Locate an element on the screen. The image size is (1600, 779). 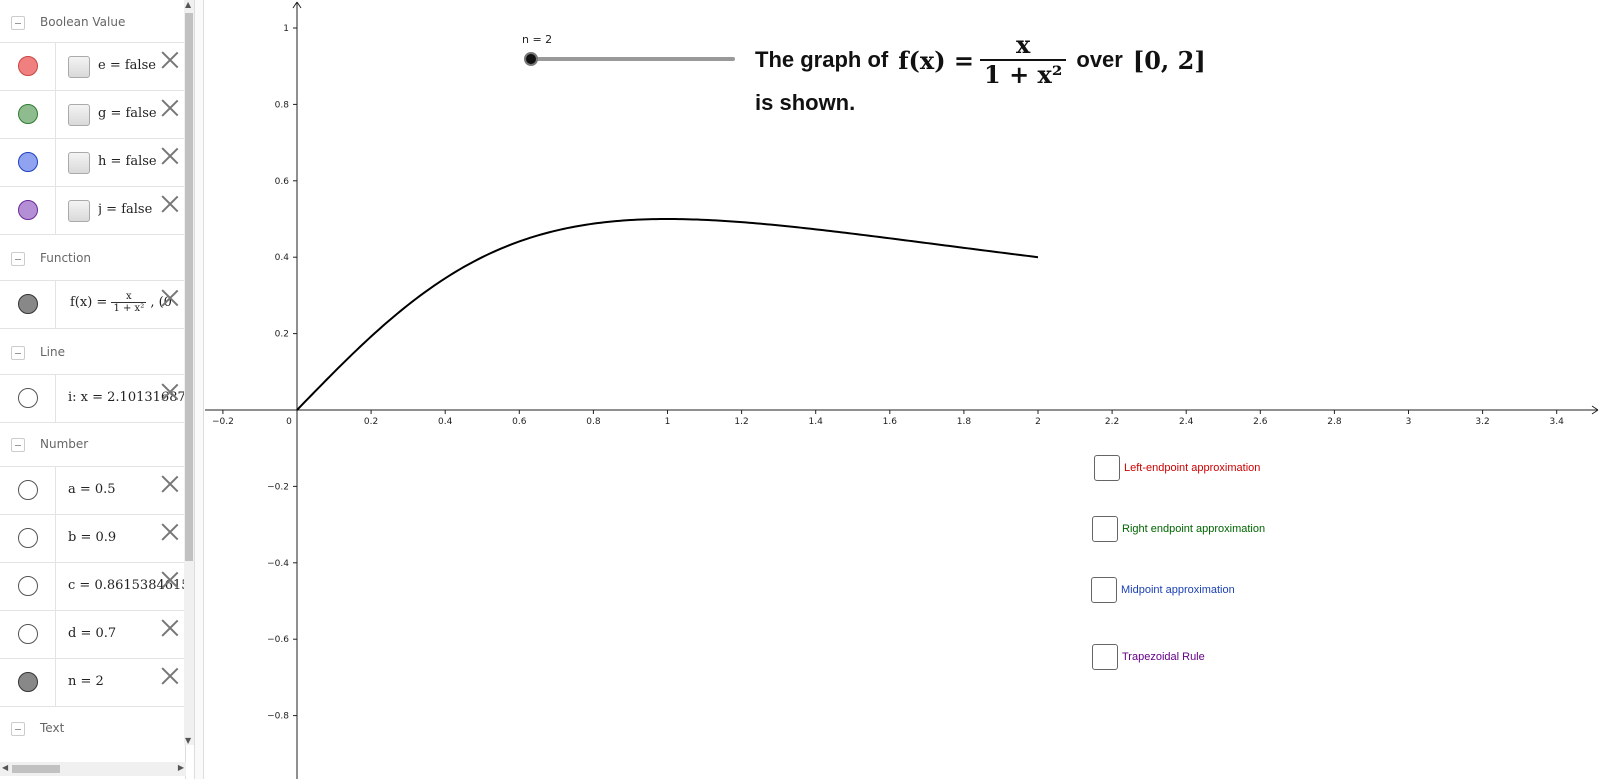
scroll-right-icon: ▶ is located at coordinates (180, 767).